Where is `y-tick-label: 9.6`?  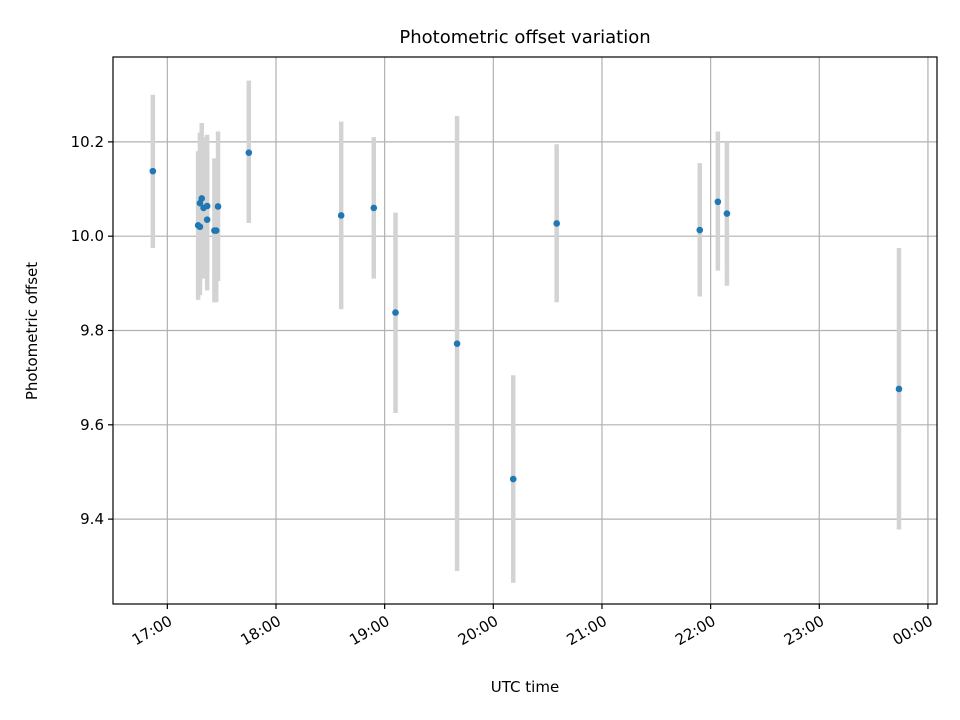 y-tick-label: 9.6 is located at coordinates (92, 425).